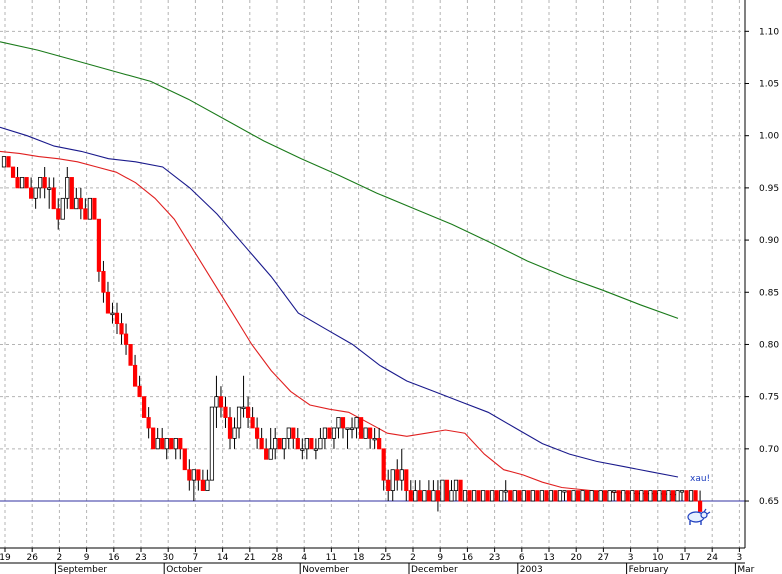 The width and height of the screenshot is (782, 574). Describe the element at coordinates (413, 558) in the screenshot. I see `x-tick-label: 2` at that location.